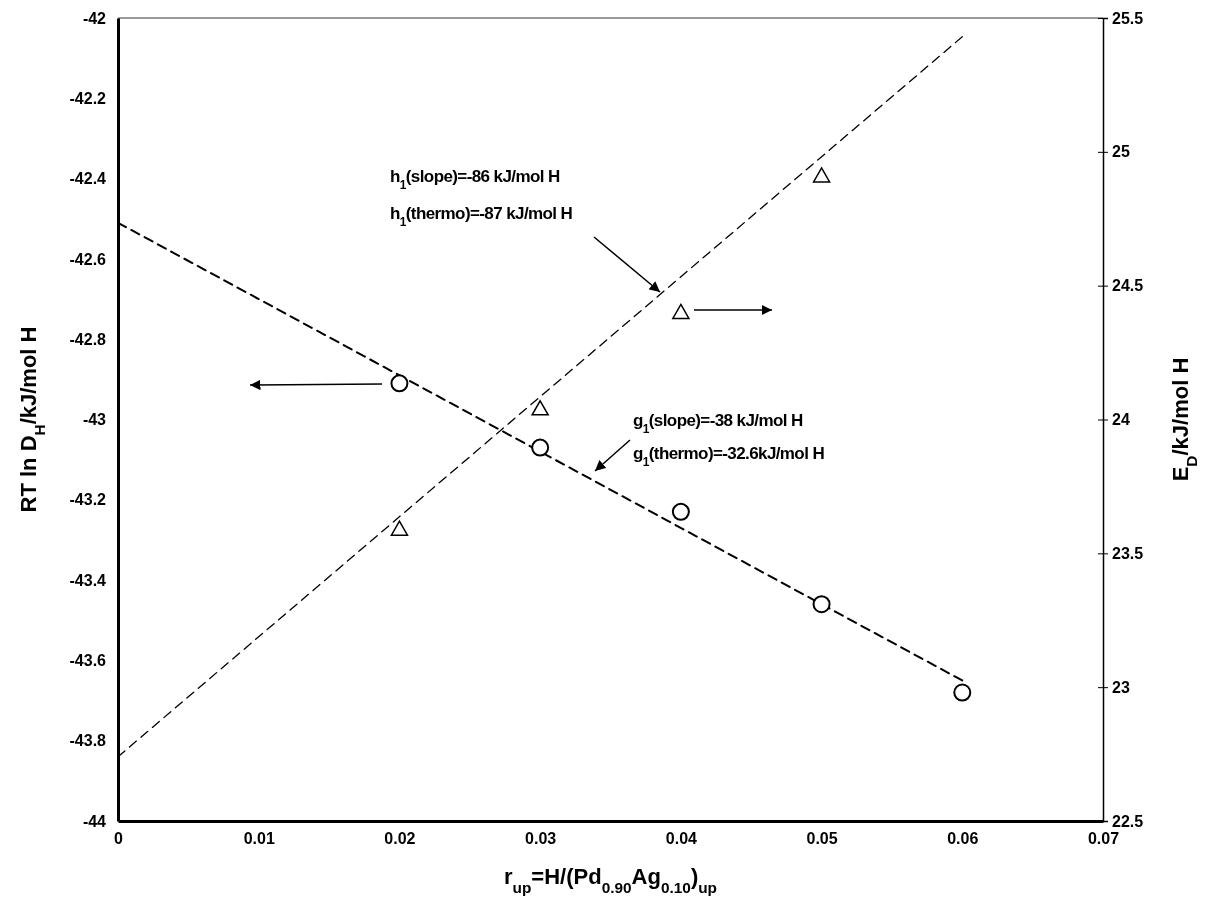 The width and height of the screenshot is (1208, 899). Describe the element at coordinates (119, 839) in the screenshot. I see `x-tick-label: 0` at that location.